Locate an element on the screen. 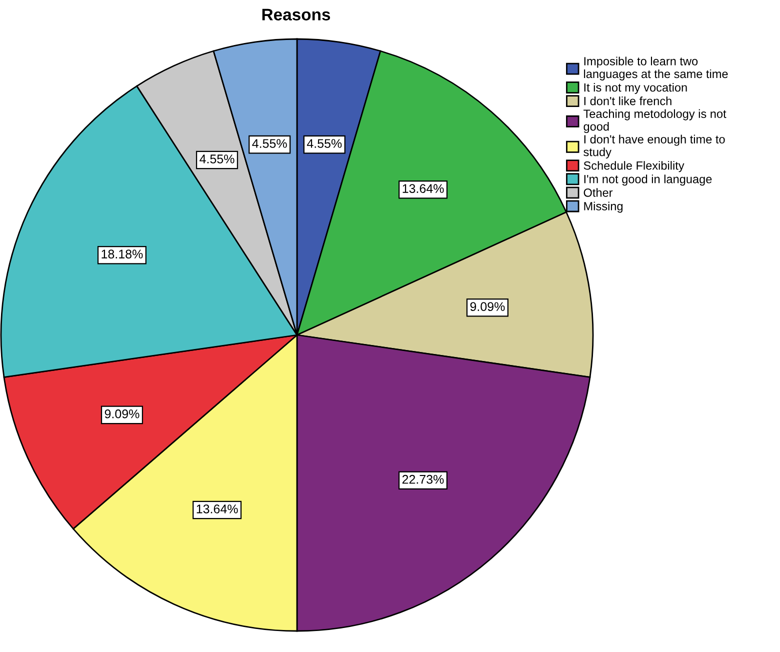  legend-label: I don't have enough time to study is located at coordinates (654, 146).